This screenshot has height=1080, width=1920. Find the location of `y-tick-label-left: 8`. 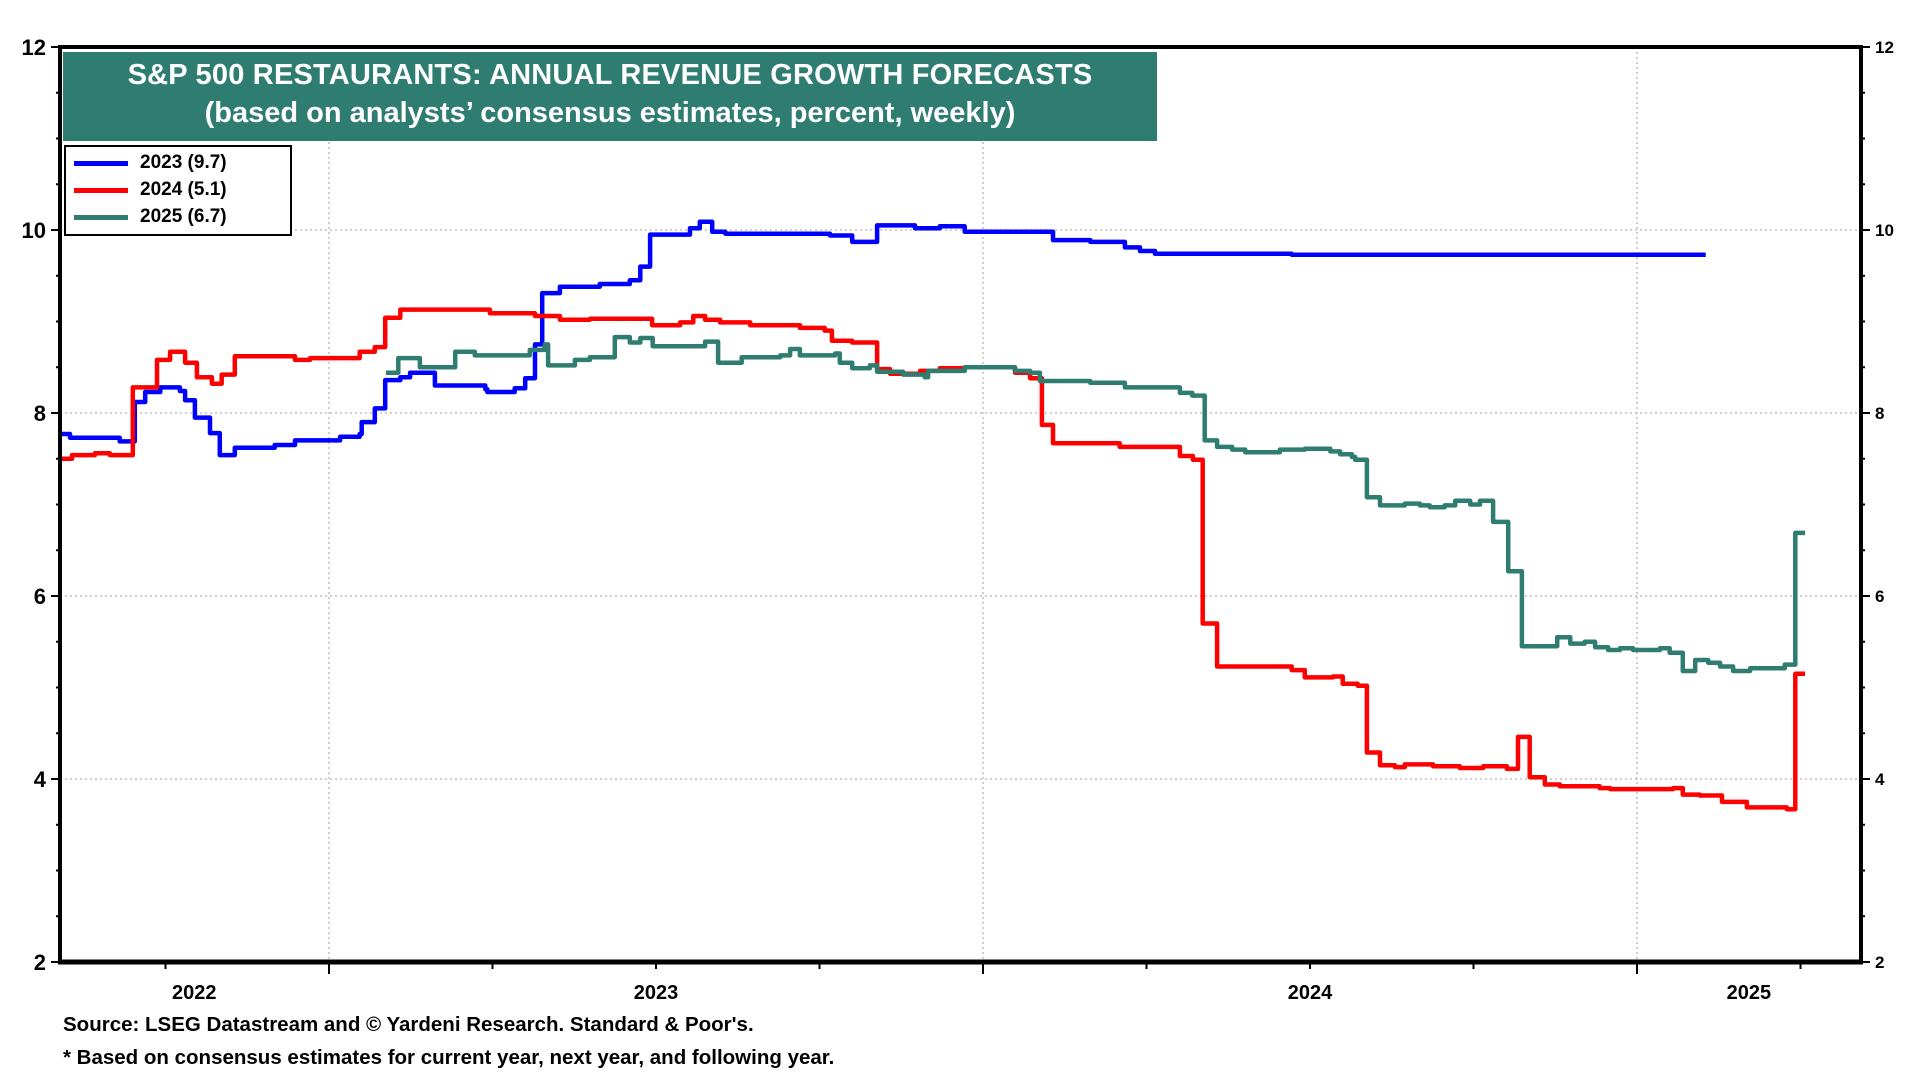

y-tick-label-left: 8 is located at coordinates (40, 413).